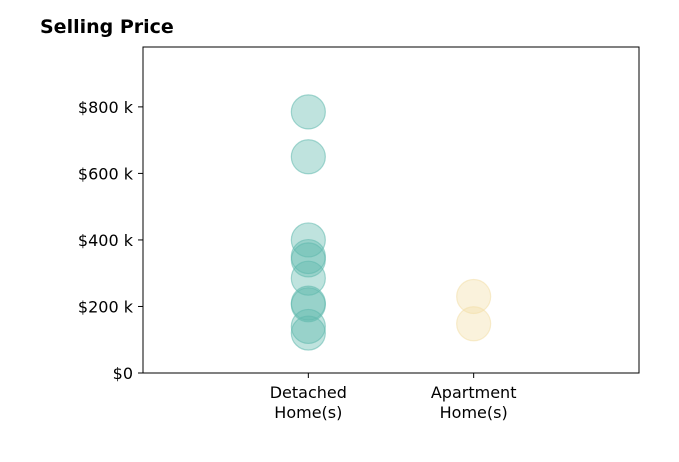 Image resolution: width=679 pixels, height=462 pixels. I want to click on y-tick-label: $400 k, so click(106, 240).